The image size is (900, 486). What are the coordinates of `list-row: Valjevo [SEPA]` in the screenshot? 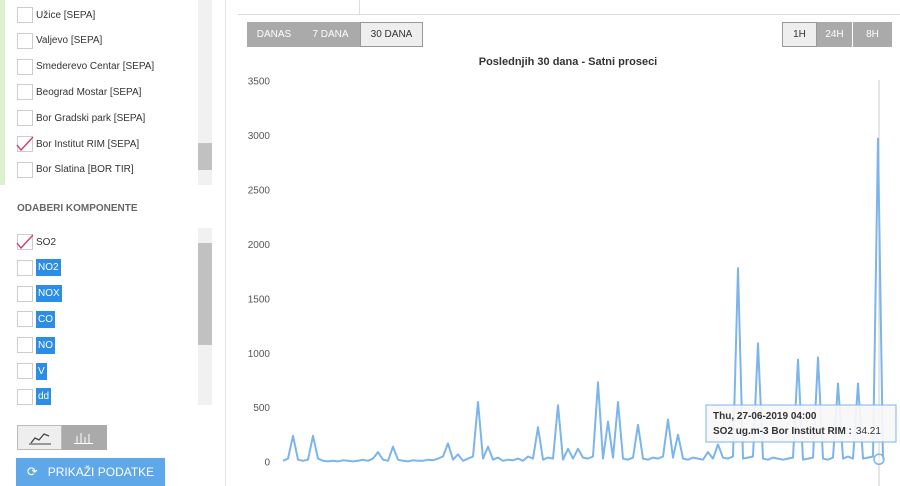 It's located at (59, 41).